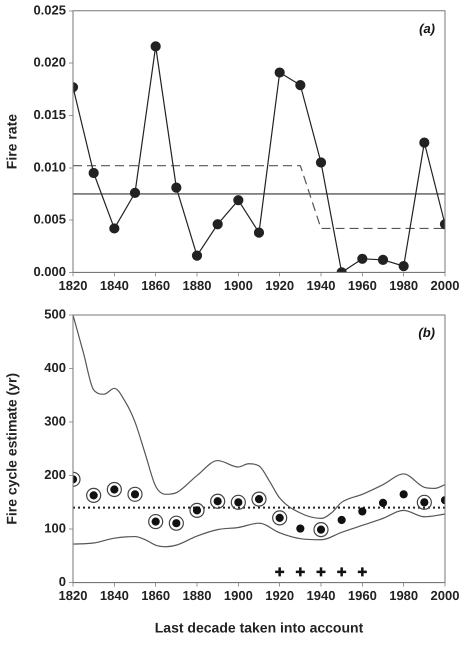 The height and width of the screenshot is (645, 463). Describe the element at coordinates (259, 529) in the screenshot. I see `line-series` at that location.